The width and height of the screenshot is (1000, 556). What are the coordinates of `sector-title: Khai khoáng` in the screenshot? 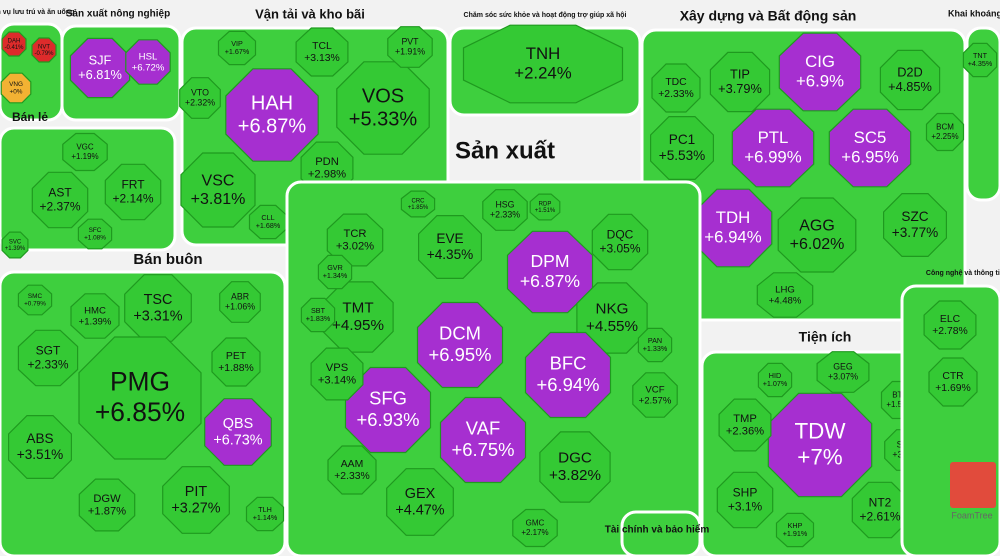 It's located at (974, 13).